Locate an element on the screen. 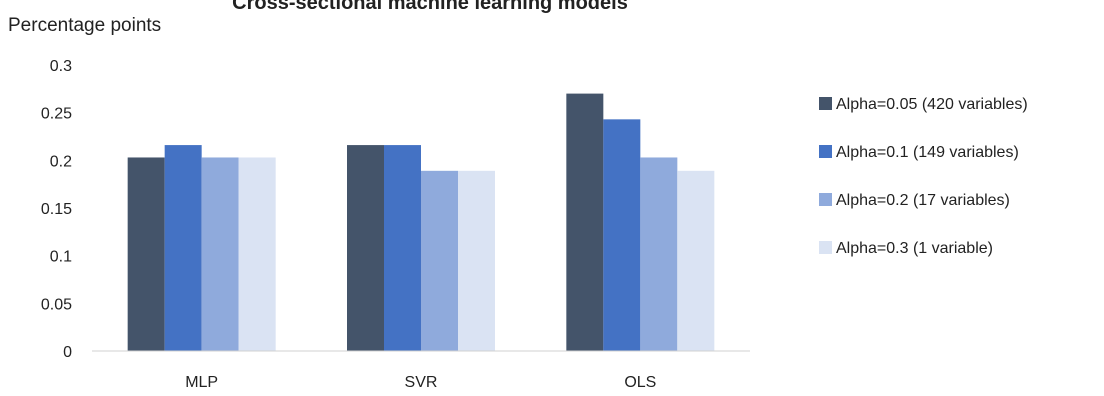 The image size is (1104, 396). y-axis-label: Percentage points is located at coordinates (84, 25).